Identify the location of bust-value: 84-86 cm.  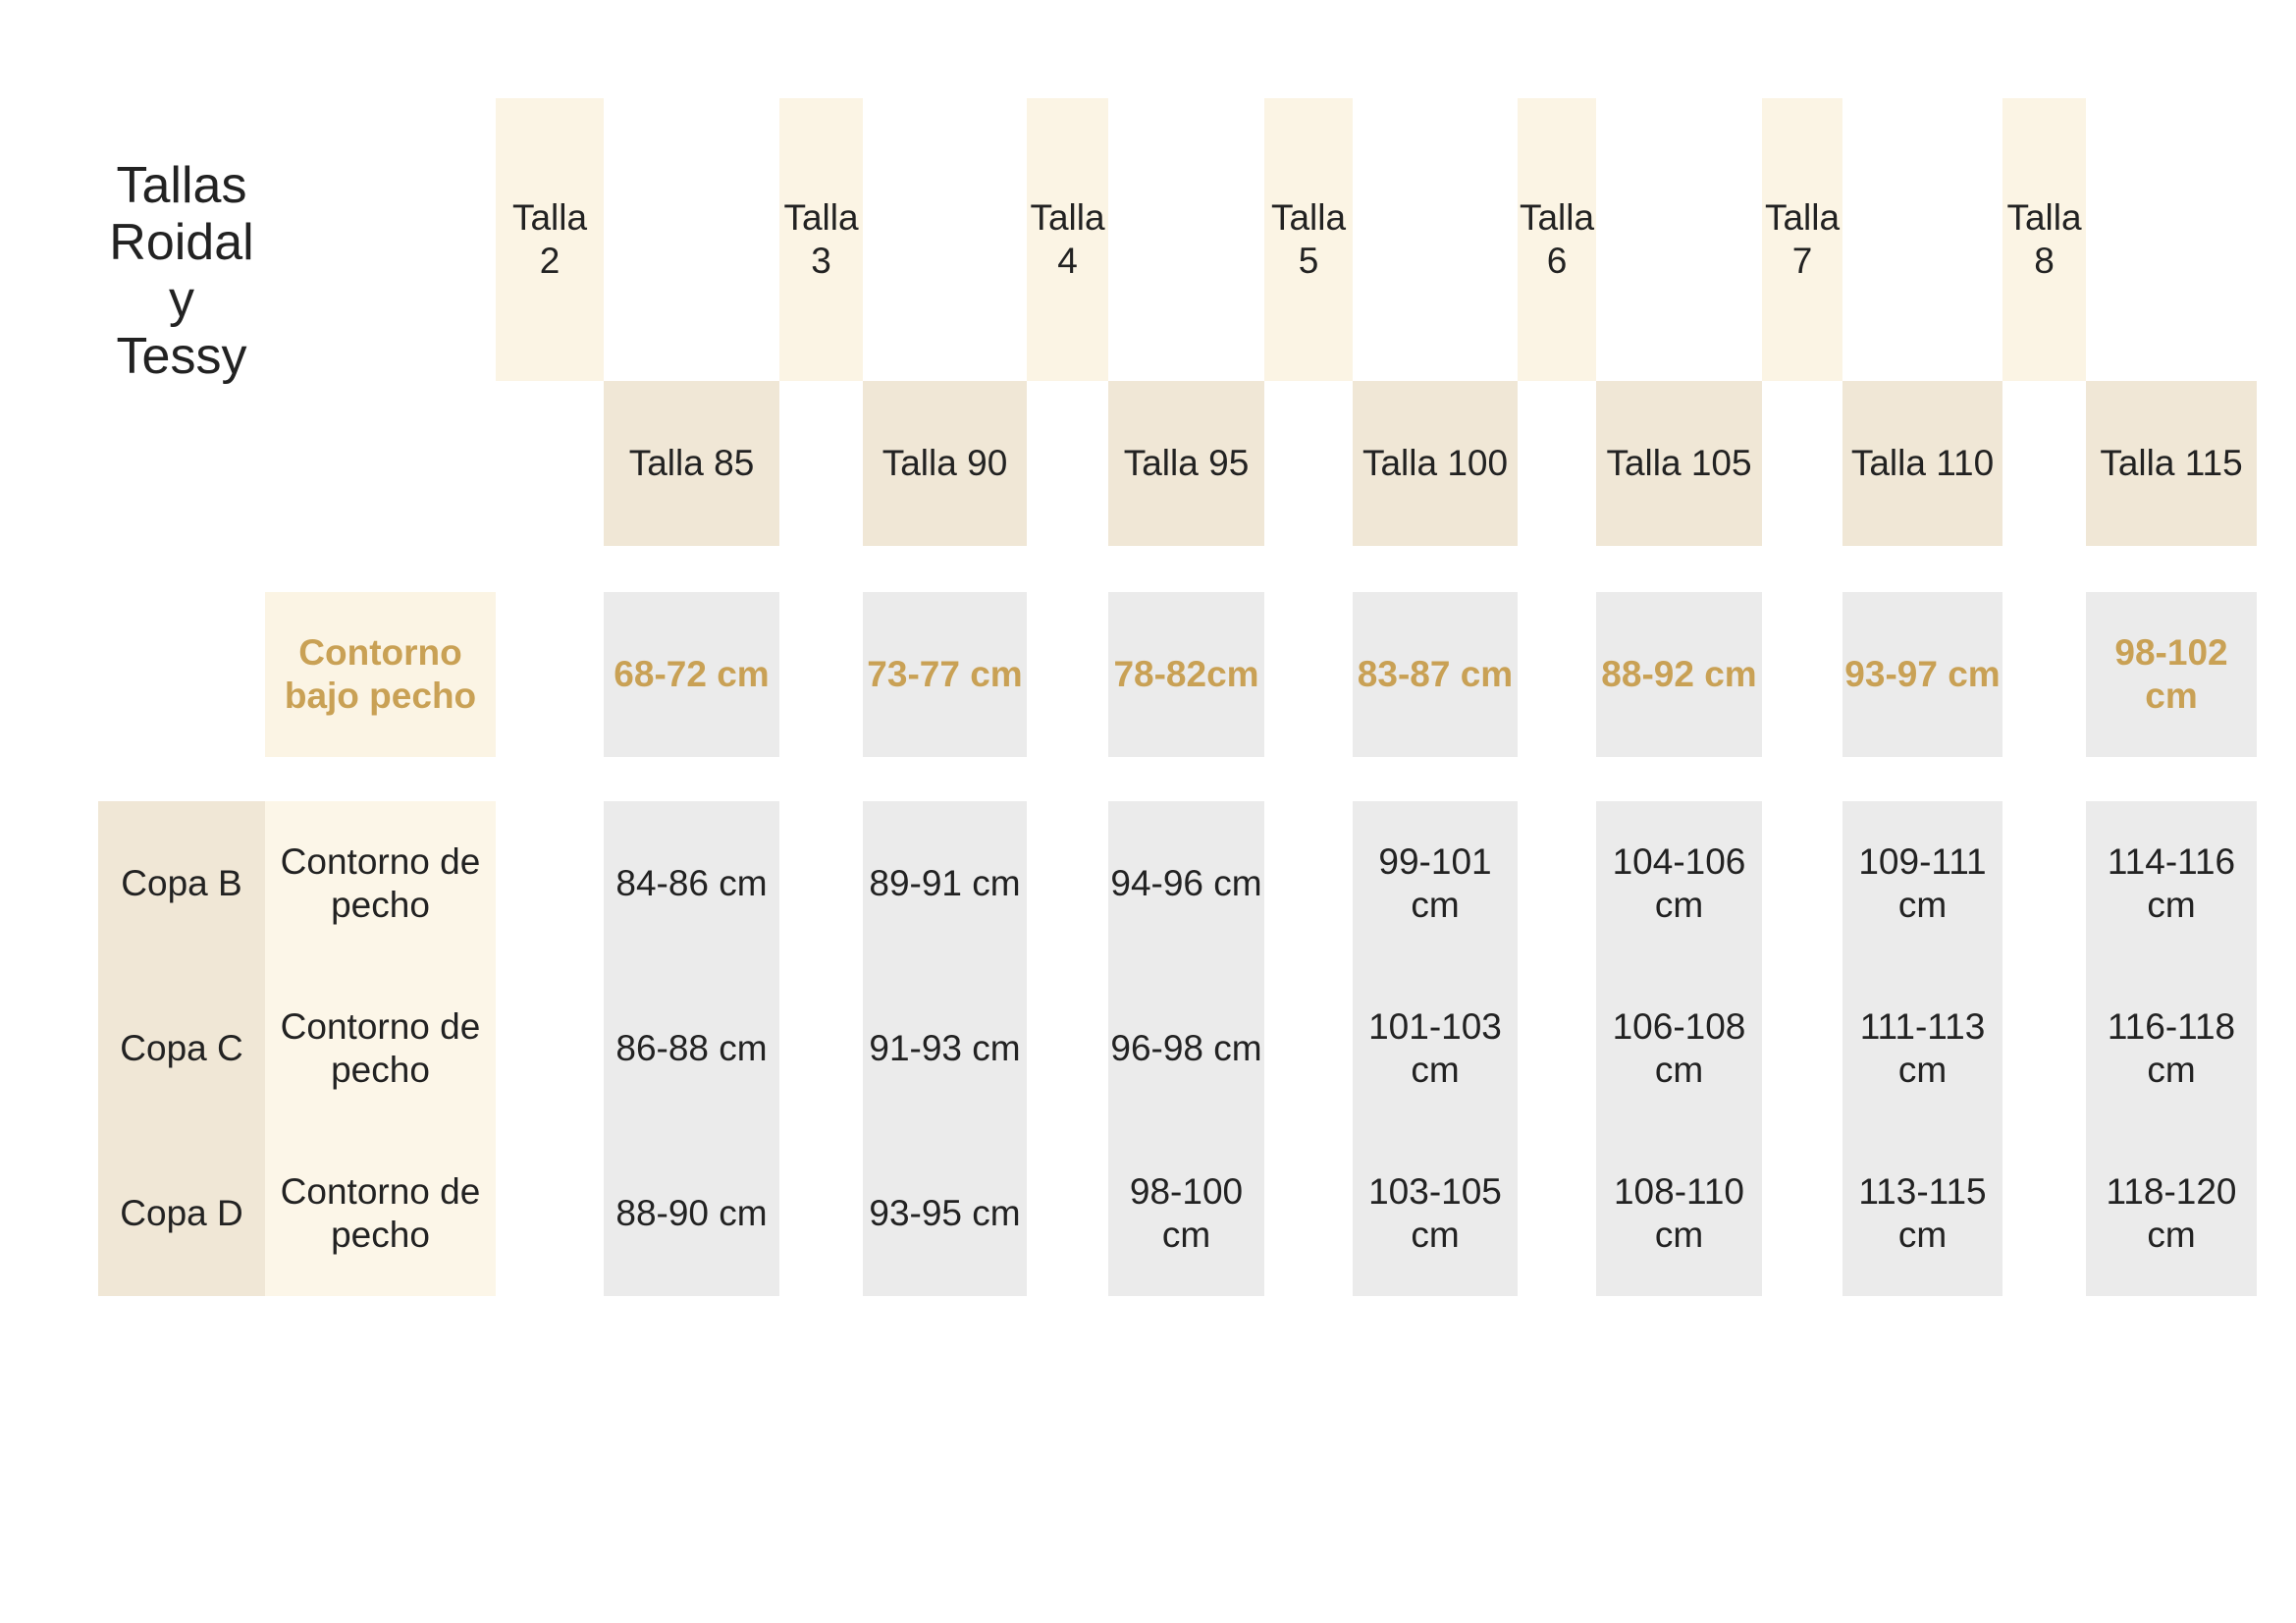
(691, 883).